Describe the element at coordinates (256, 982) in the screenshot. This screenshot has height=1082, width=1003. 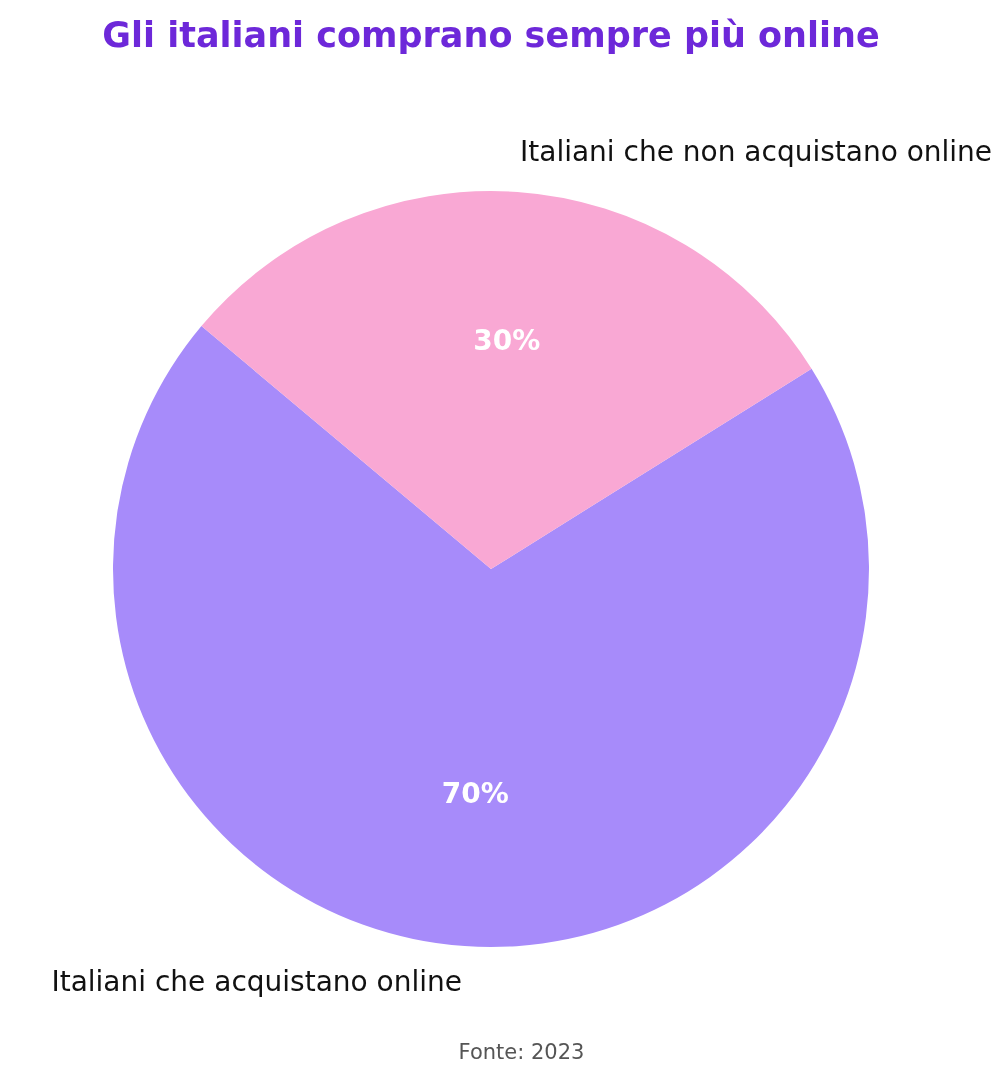
I see `slice-label: Italiani che acquistano online` at that location.